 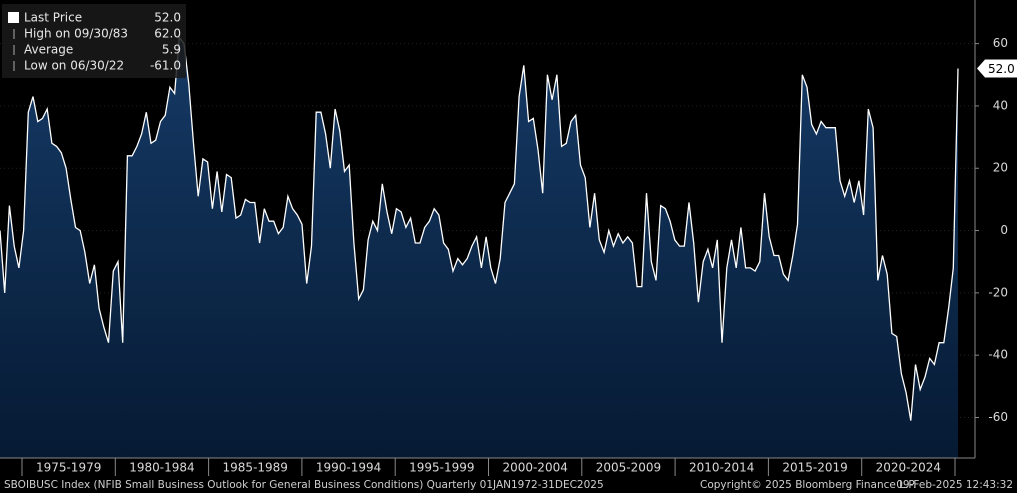 I want to click on legend-swatch, so click(x=13, y=17).